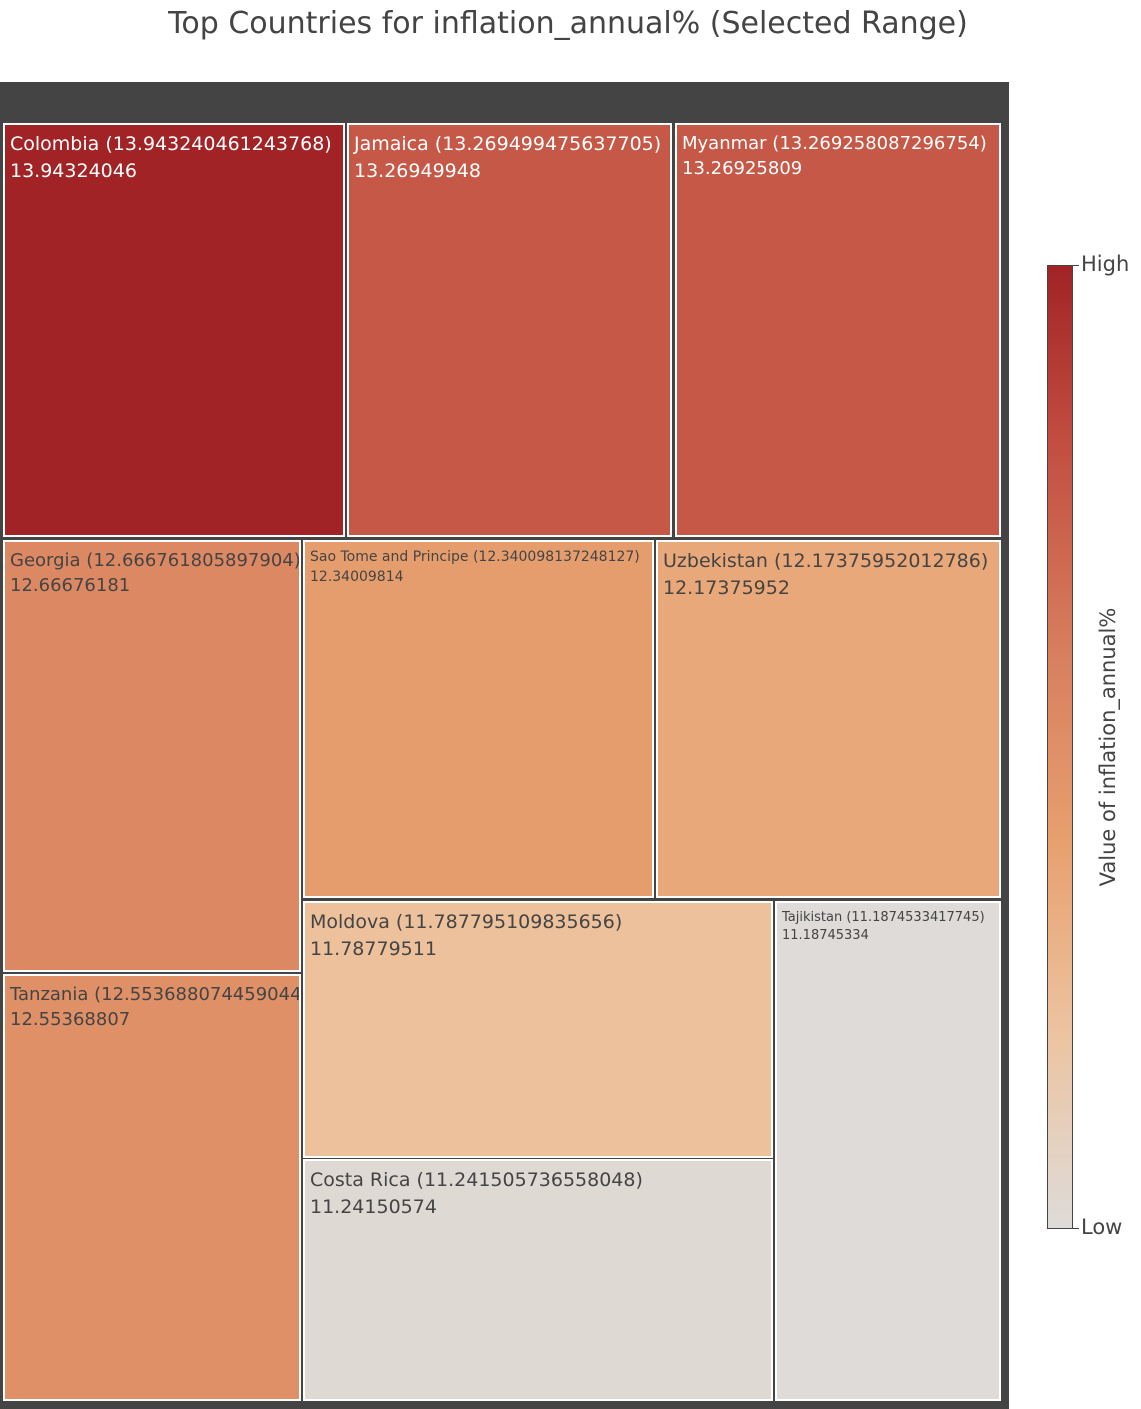 The width and height of the screenshot is (1141, 1409). I want to click on tile-value: 13.26925809, so click(742, 169).